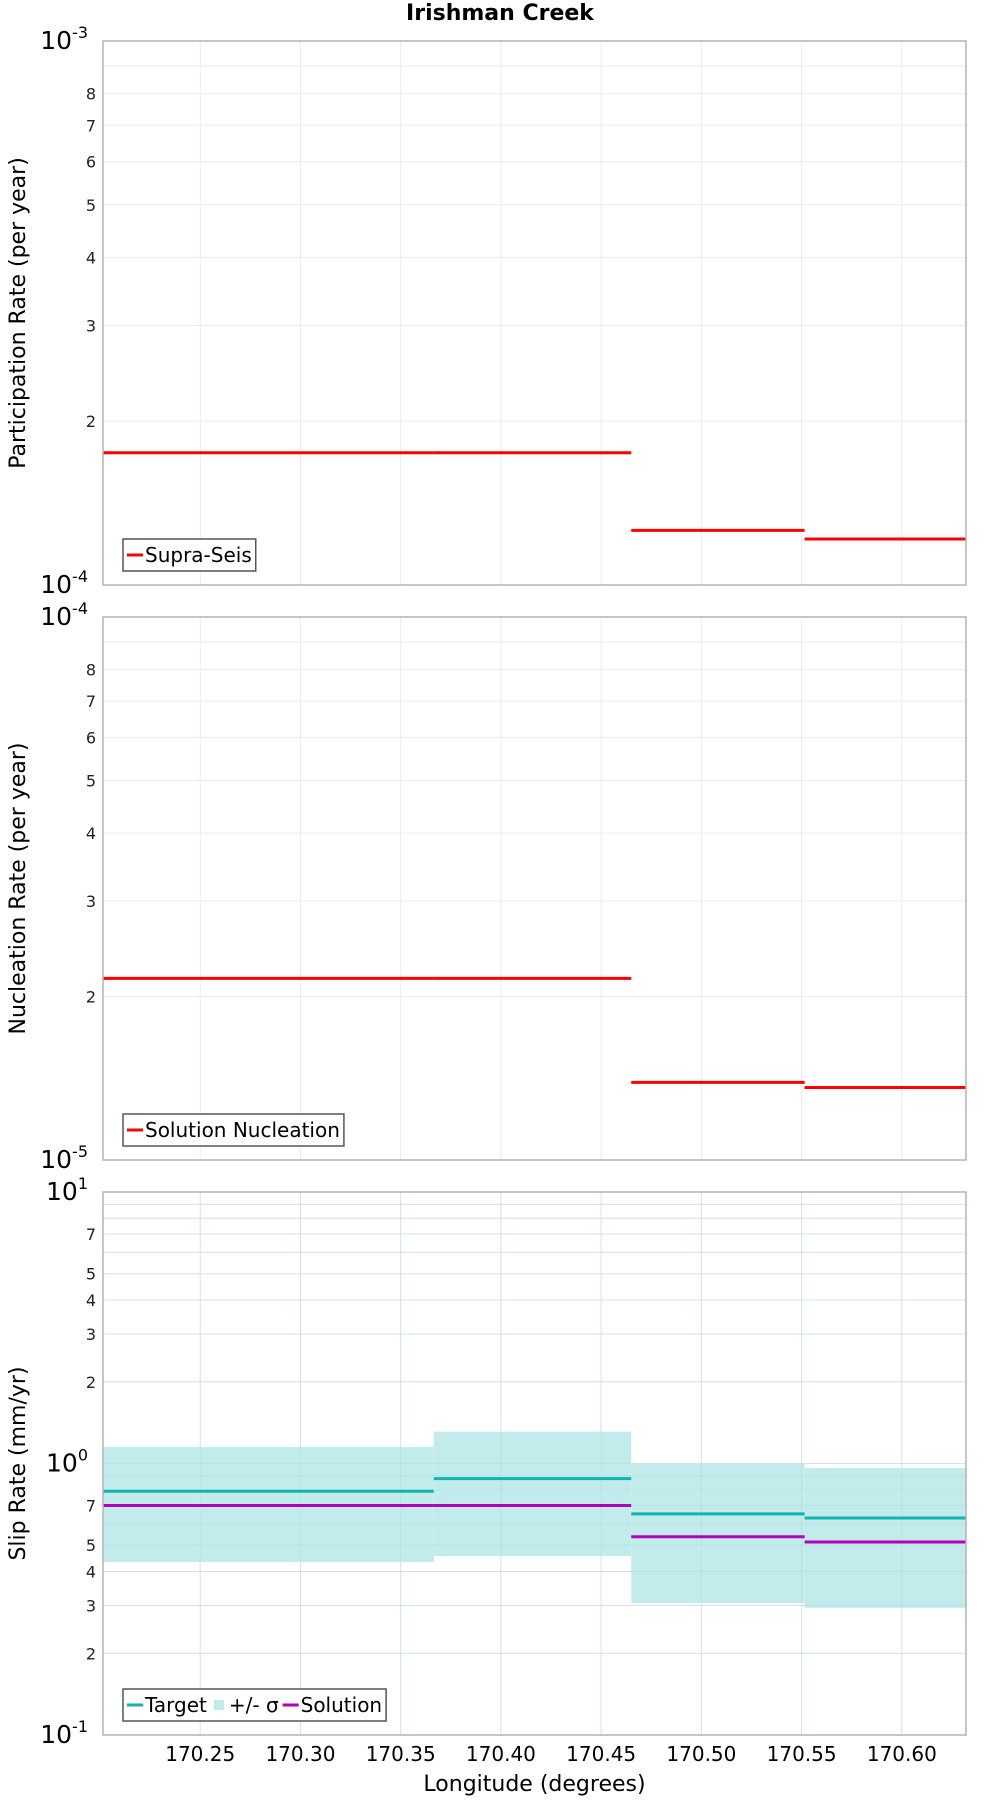 The width and height of the screenshot is (1000, 1804). What do you see at coordinates (218, 1705) in the screenshot?
I see `legend-swatch-box` at bounding box center [218, 1705].